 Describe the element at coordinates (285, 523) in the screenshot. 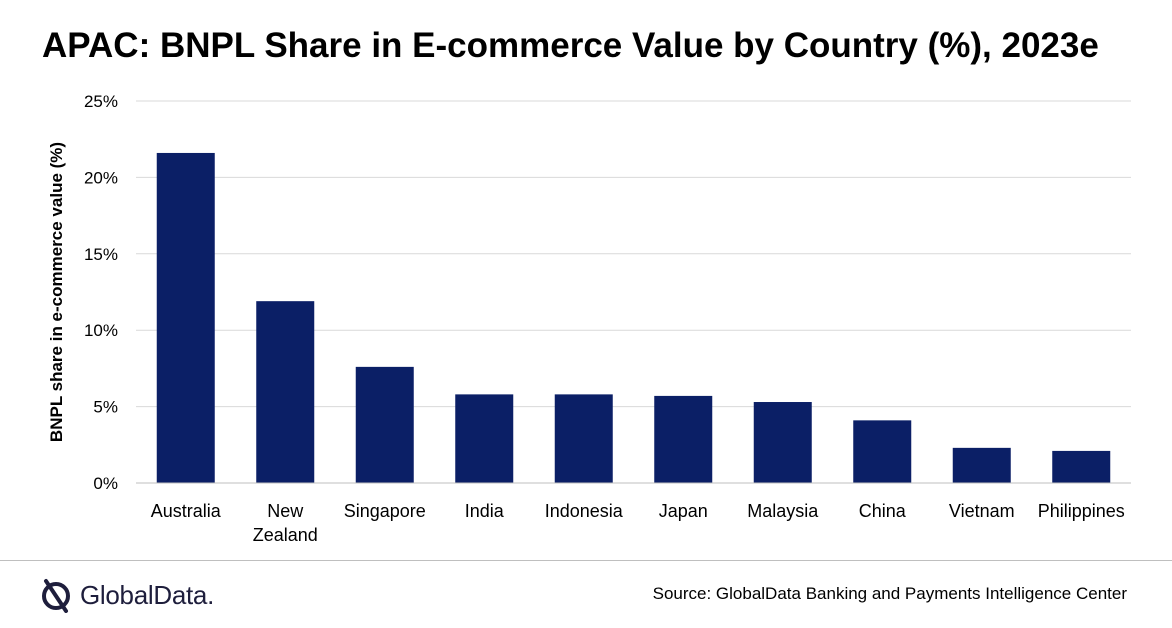

I see `x-tick-label: New Zealand` at that location.